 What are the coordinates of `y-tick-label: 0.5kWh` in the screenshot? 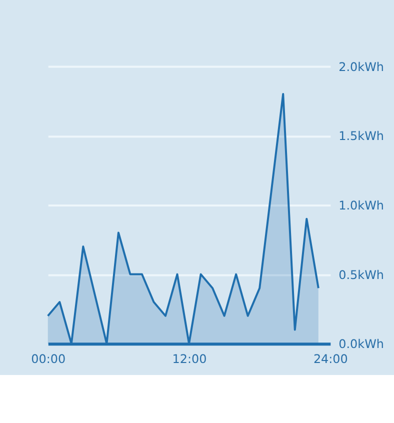 It's located at (361, 275).